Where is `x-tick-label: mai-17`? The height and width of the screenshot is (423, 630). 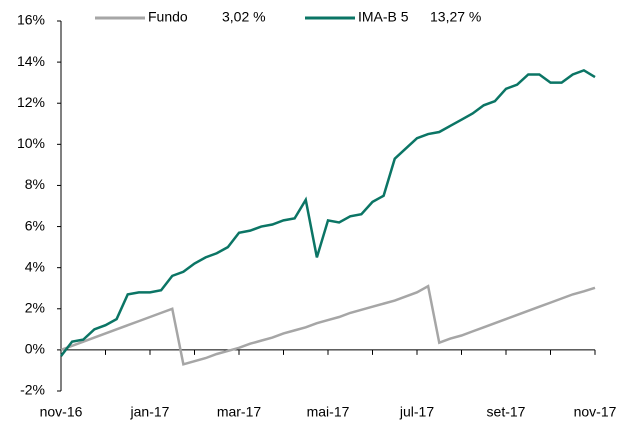
x-tick-label: mai-17 is located at coordinates (328, 412).